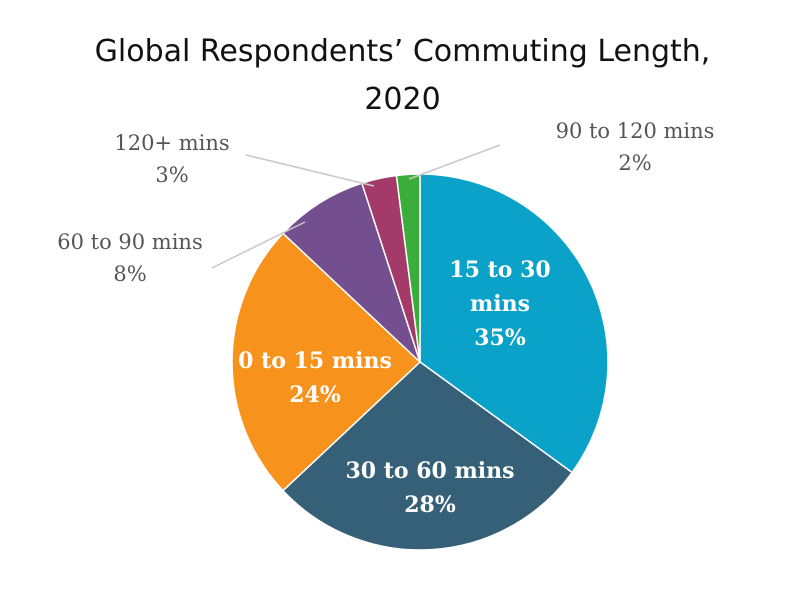  What do you see at coordinates (429, 471) in the screenshot?
I see `slice-category-label: 30 to 60 mins` at bounding box center [429, 471].